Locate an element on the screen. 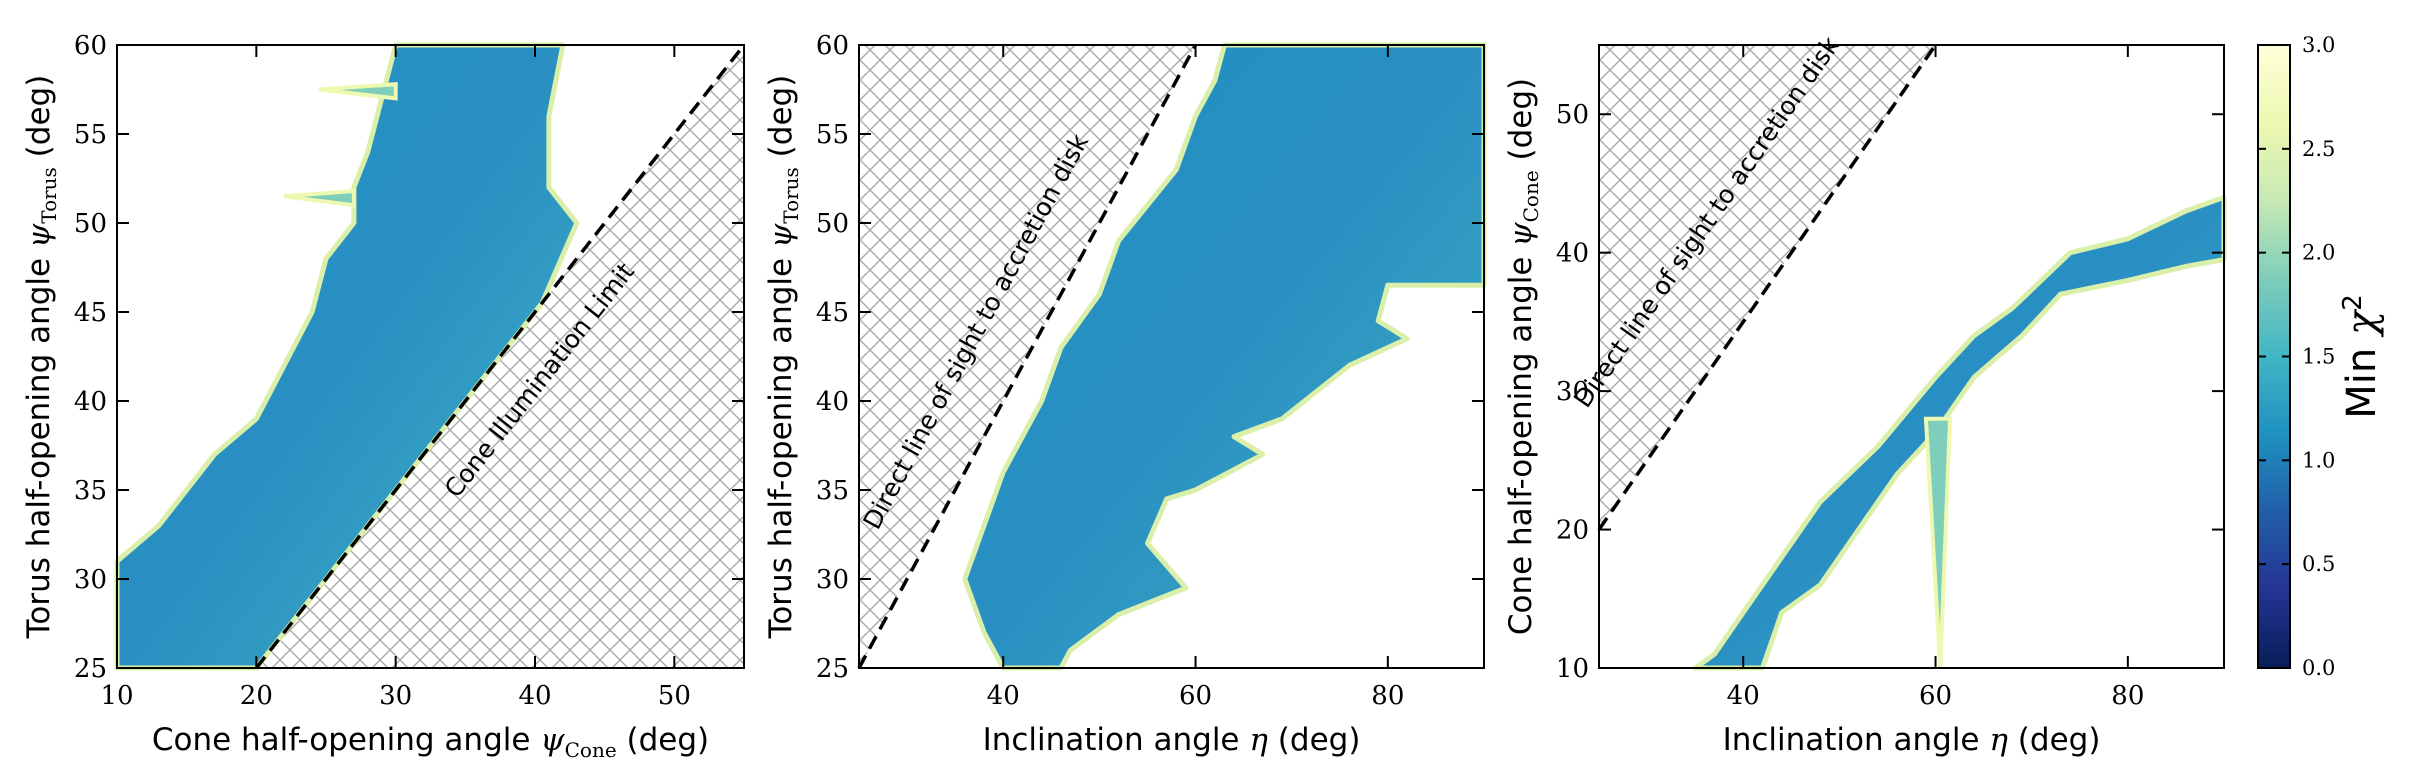 This screenshot has height=782, width=2422. colorbar-label: Min χ2 is located at coordinates (2361, 356).